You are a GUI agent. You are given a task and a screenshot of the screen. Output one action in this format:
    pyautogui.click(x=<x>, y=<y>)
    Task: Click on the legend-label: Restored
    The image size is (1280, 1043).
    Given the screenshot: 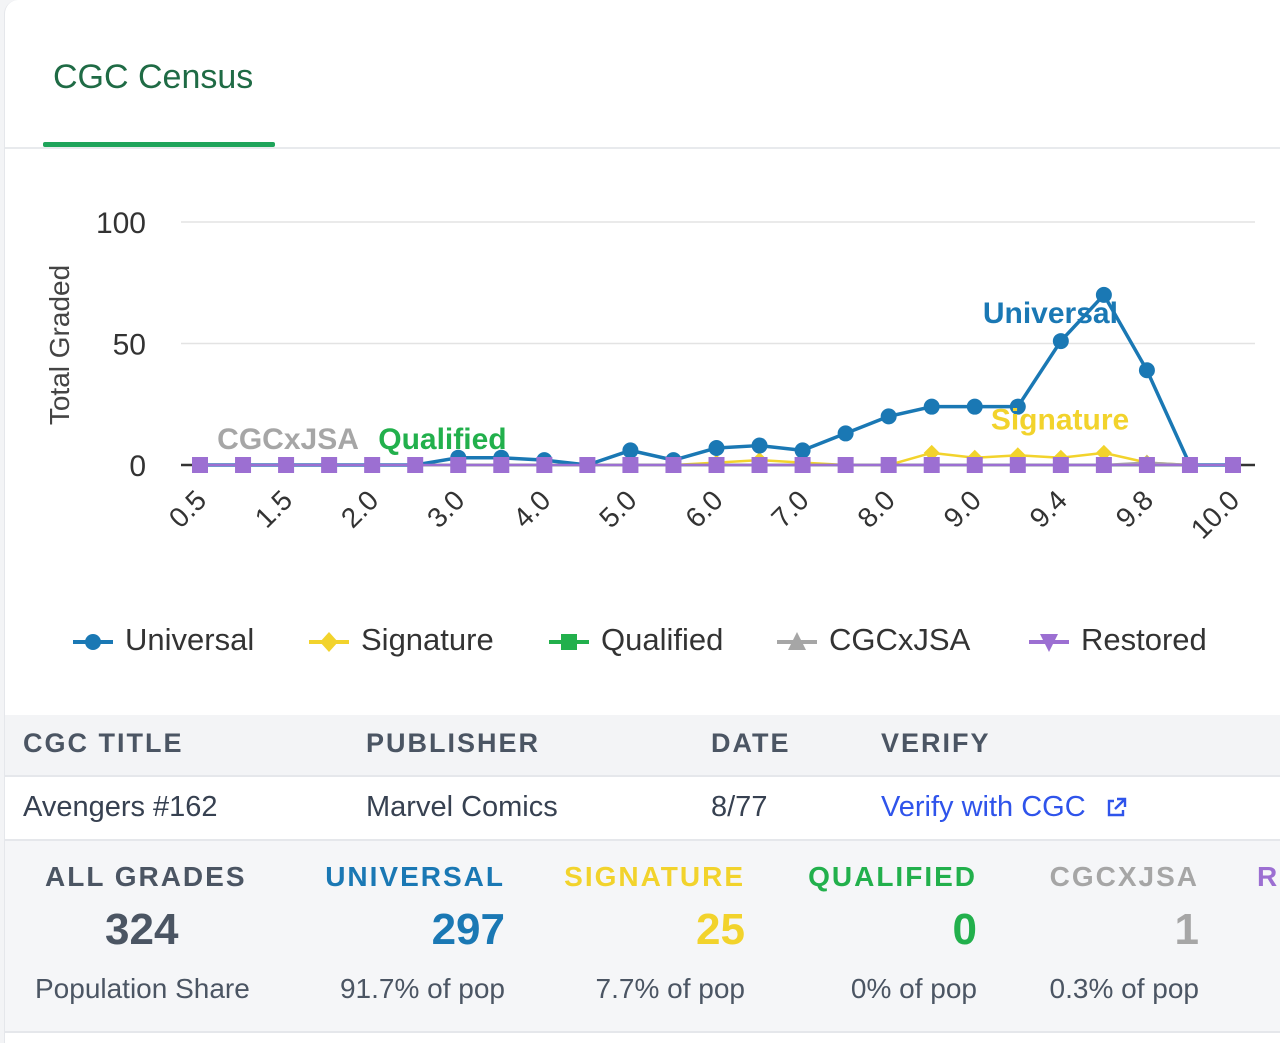 What is the action you would take?
    pyautogui.click(x=1144, y=639)
    